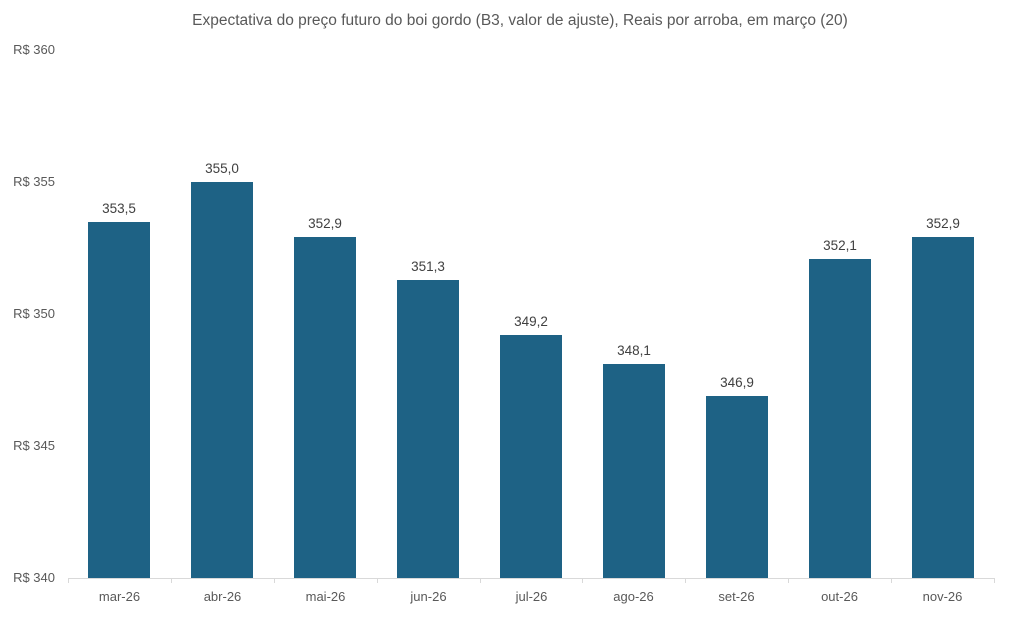  Describe the element at coordinates (428, 596) in the screenshot. I see `x-tick-label: jun-26` at that location.